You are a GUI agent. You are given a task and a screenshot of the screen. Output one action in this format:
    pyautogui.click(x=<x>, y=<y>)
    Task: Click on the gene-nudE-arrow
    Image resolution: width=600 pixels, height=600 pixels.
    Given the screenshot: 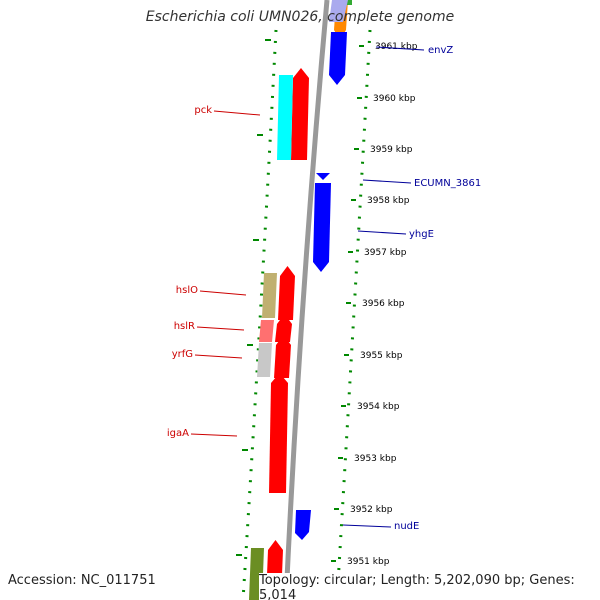 What is the action you would take?
    pyautogui.click(x=303, y=525)
    